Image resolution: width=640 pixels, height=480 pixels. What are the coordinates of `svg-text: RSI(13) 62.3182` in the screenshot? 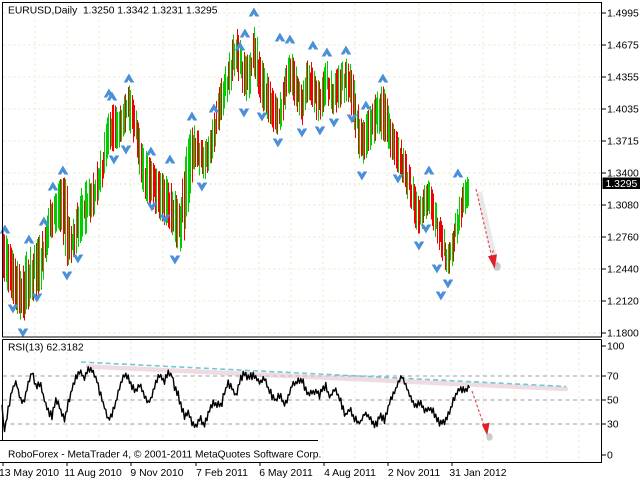 It's located at (46, 348).